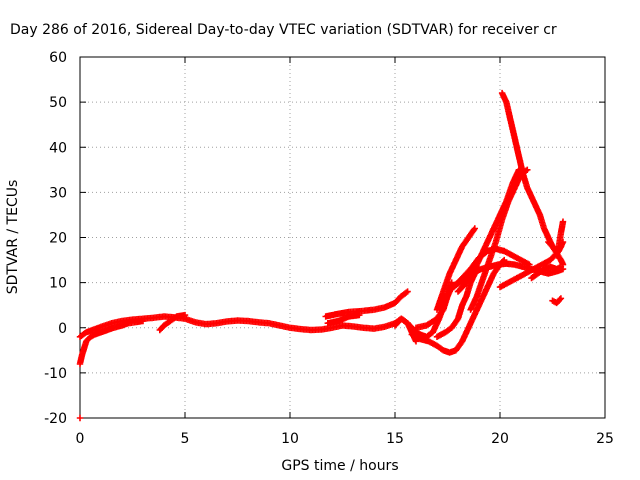  What do you see at coordinates (80, 439) in the screenshot?
I see `x-tick-label: 0` at bounding box center [80, 439].